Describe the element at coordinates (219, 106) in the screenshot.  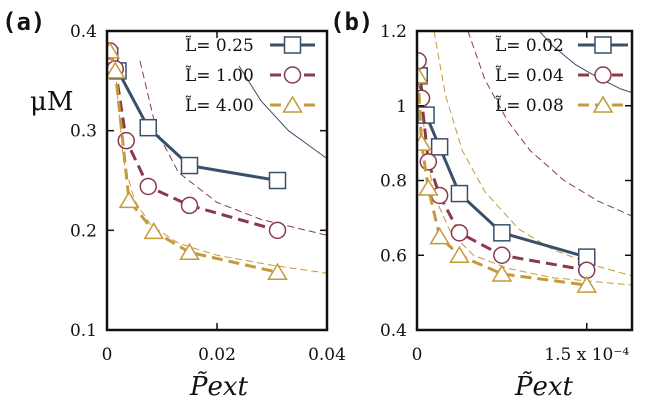
I see `panel-a-legend-label-3: L̃= 4.00` at that location.